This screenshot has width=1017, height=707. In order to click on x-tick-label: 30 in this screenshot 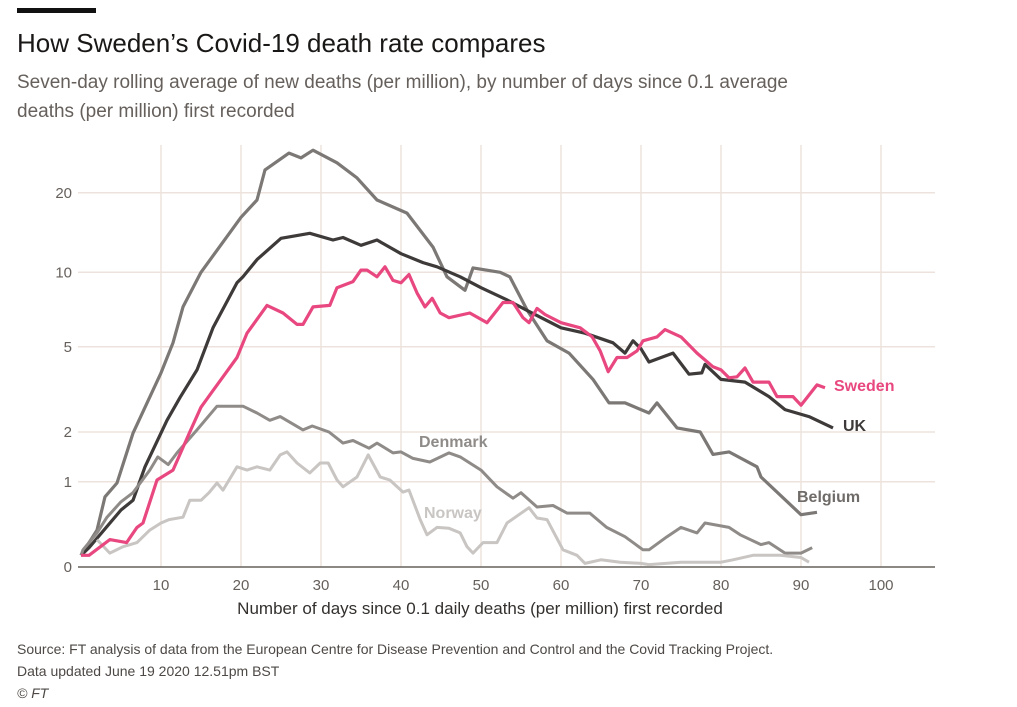, I will do `click(321, 585)`.